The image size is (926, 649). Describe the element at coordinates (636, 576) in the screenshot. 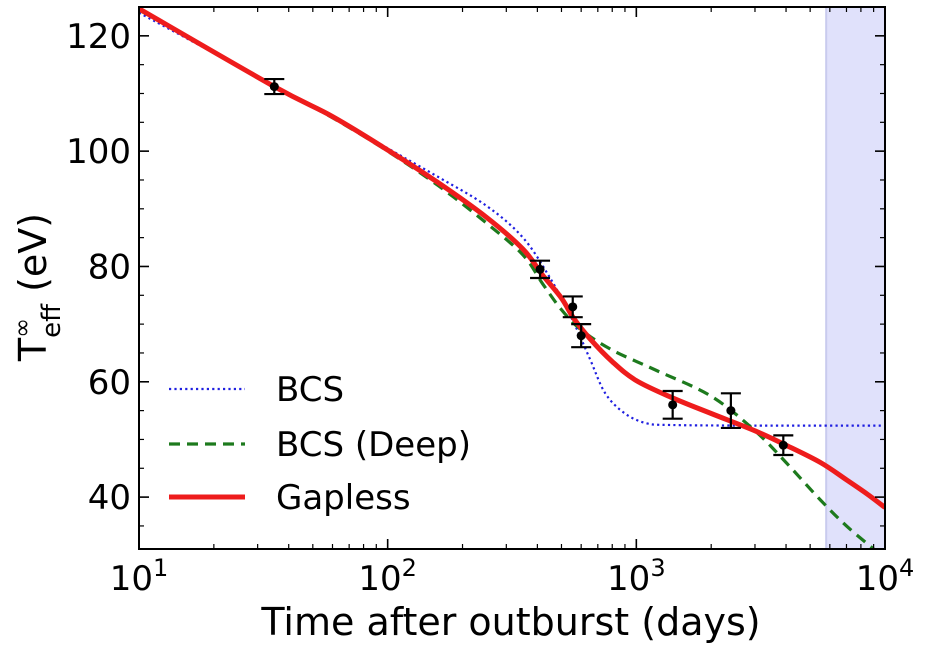

I see `x-tick-label: 10³` at that location.